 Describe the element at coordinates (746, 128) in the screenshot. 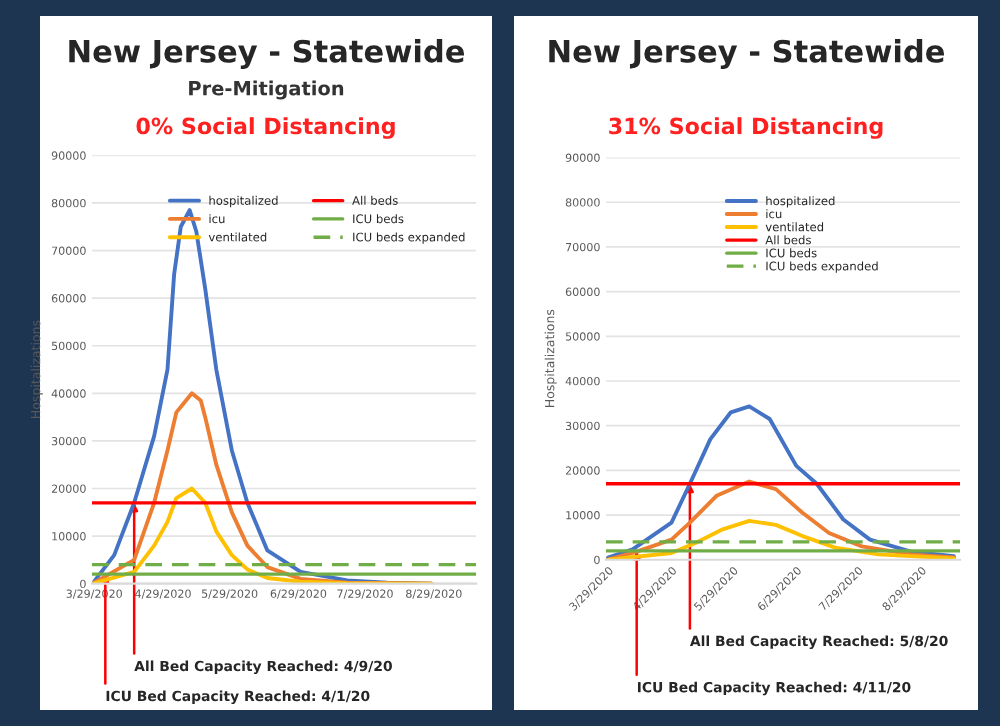

I see `chart-subtitle: 31% Social Distancing` at that location.